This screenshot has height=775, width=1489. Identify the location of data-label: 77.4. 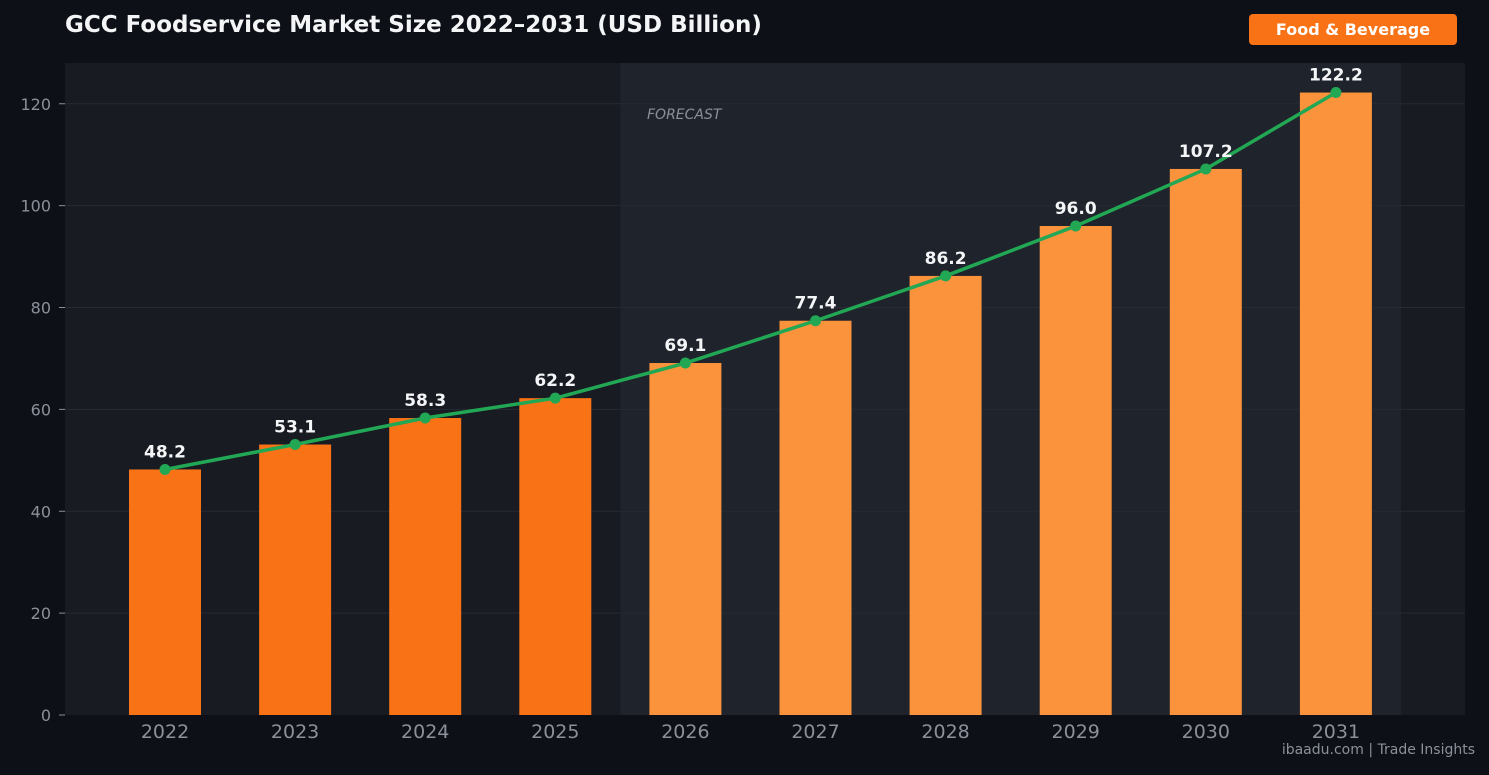
(816, 304).